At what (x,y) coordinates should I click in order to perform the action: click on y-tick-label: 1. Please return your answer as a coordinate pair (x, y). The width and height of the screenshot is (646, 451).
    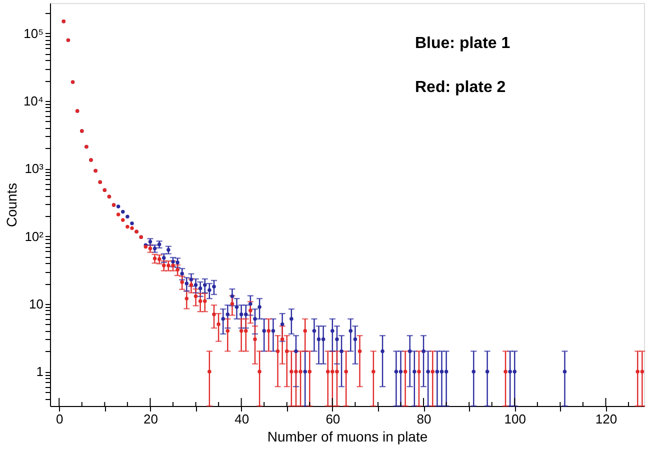
    Looking at the image, I should click on (40, 372).